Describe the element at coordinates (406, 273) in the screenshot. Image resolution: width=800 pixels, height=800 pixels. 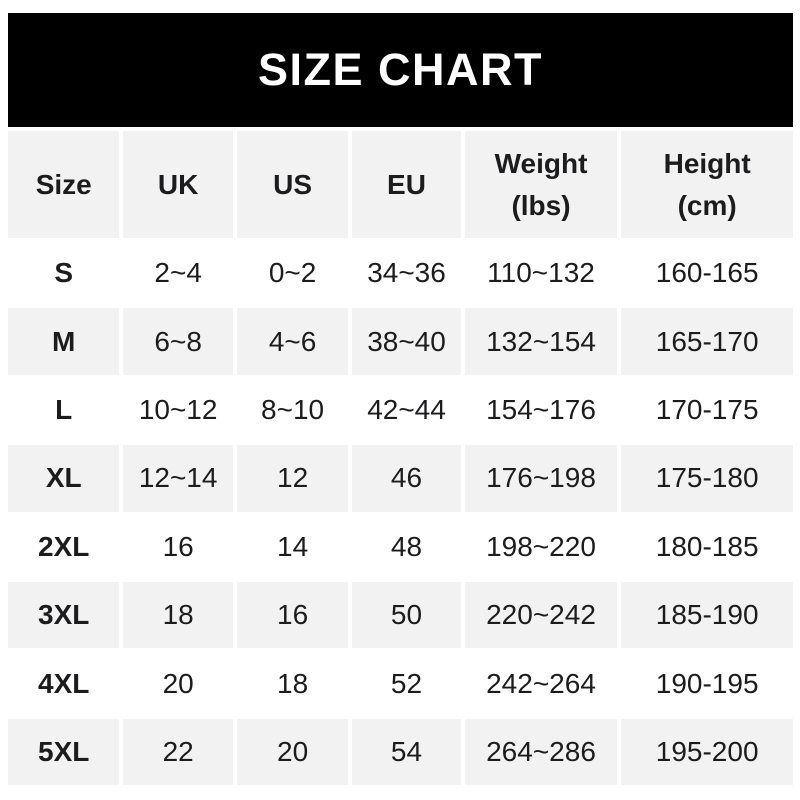
I see `table-cell: 34~36` at that location.